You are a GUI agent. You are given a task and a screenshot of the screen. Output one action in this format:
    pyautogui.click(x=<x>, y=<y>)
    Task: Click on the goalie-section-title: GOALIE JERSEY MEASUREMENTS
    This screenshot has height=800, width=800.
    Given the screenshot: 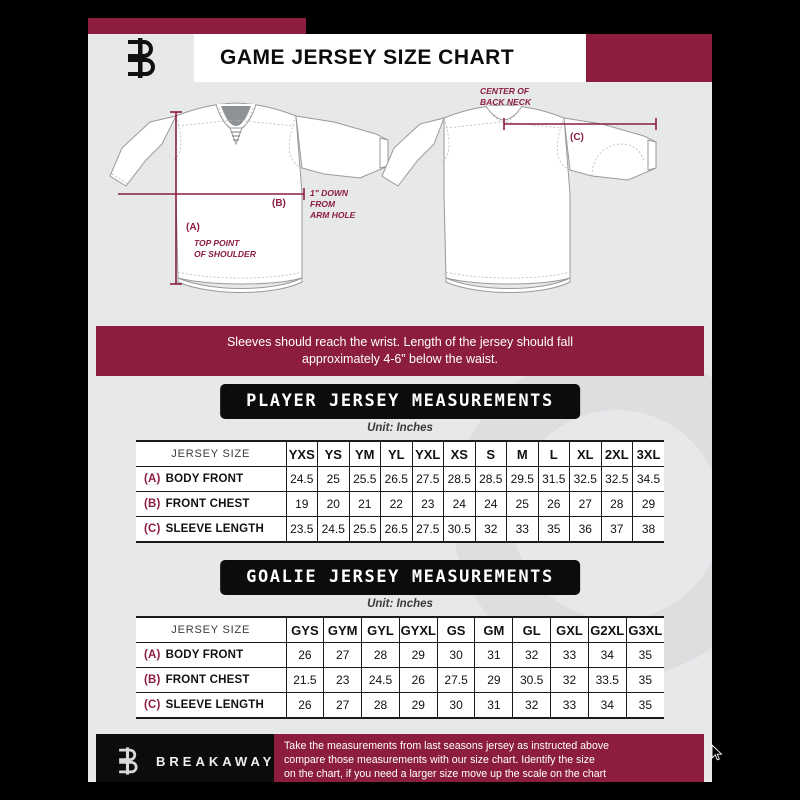 What is the action you would take?
    pyautogui.click(x=400, y=577)
    